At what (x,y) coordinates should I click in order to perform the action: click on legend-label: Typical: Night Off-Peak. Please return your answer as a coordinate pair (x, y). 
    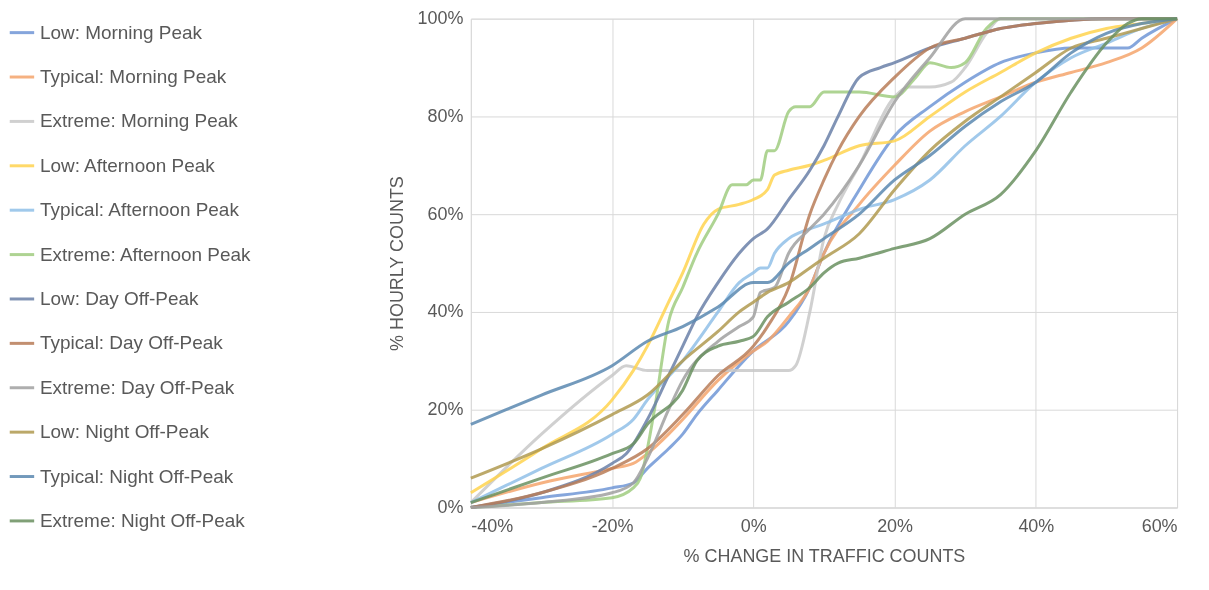
    Looking at the image, I should click on (136, 476).